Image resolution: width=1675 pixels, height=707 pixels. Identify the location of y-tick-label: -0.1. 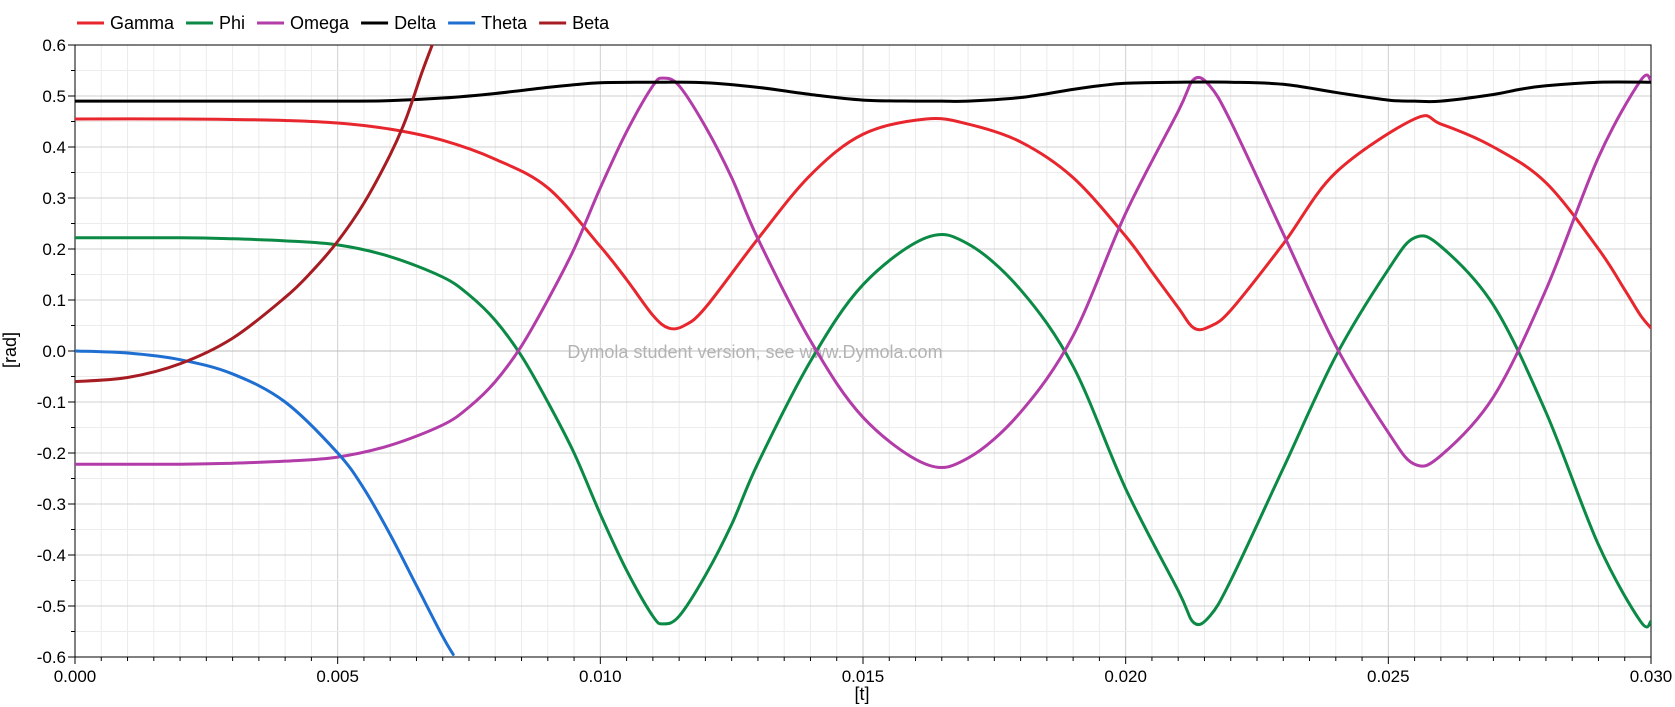
(51, 402).